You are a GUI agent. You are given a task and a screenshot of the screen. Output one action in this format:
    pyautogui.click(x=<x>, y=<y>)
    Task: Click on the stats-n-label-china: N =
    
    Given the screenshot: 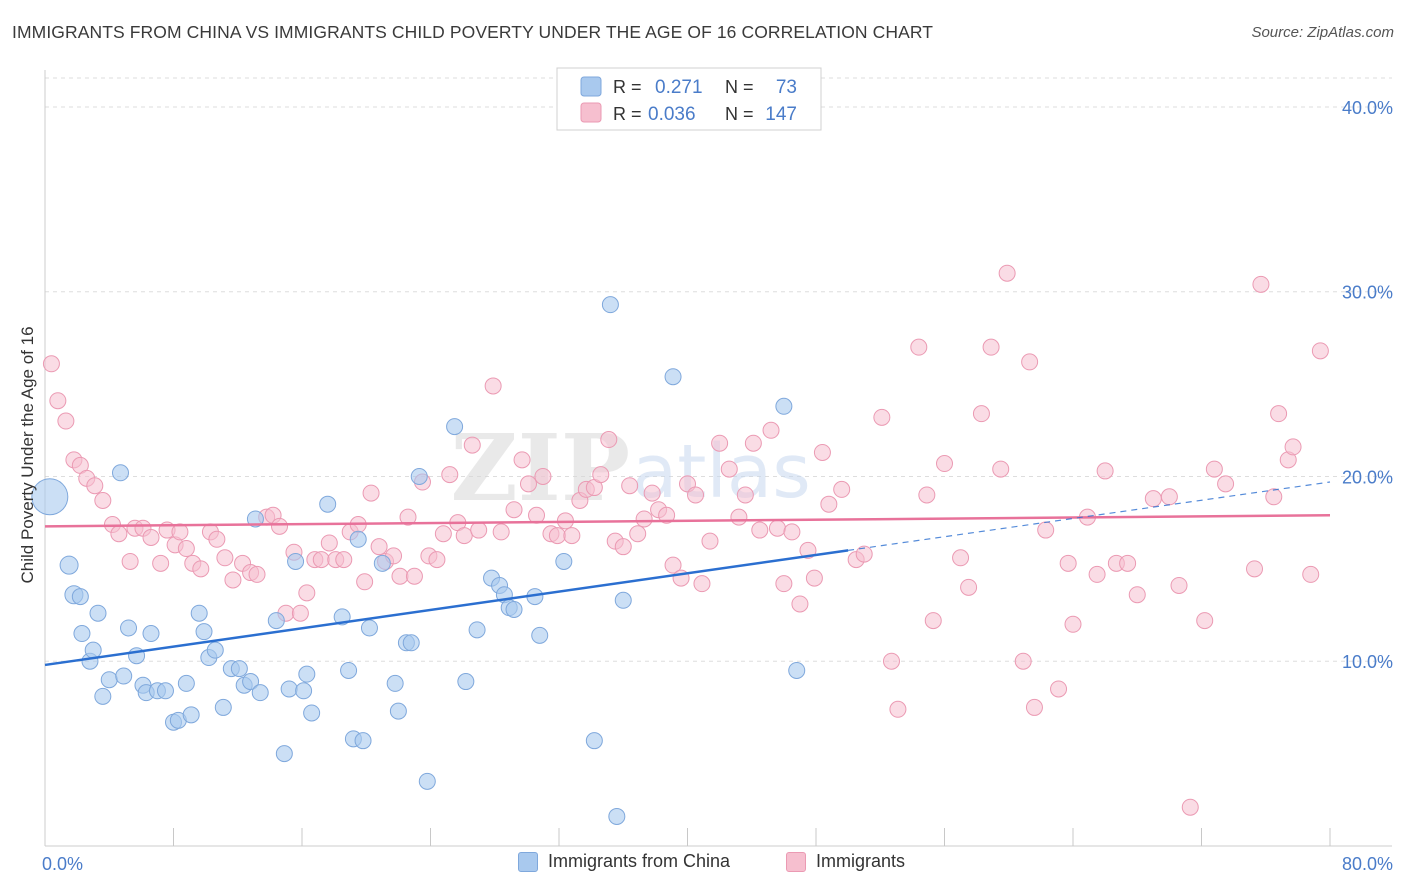 What is the action you would take?
    pyautogui.click(x=739, y=87)
    